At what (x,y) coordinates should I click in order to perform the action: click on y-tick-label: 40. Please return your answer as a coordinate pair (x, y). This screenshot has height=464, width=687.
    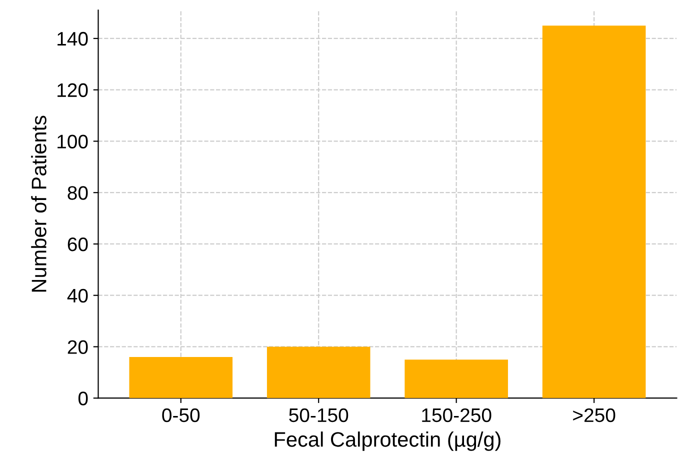
    Looking at the image, I should click on (77, 295).